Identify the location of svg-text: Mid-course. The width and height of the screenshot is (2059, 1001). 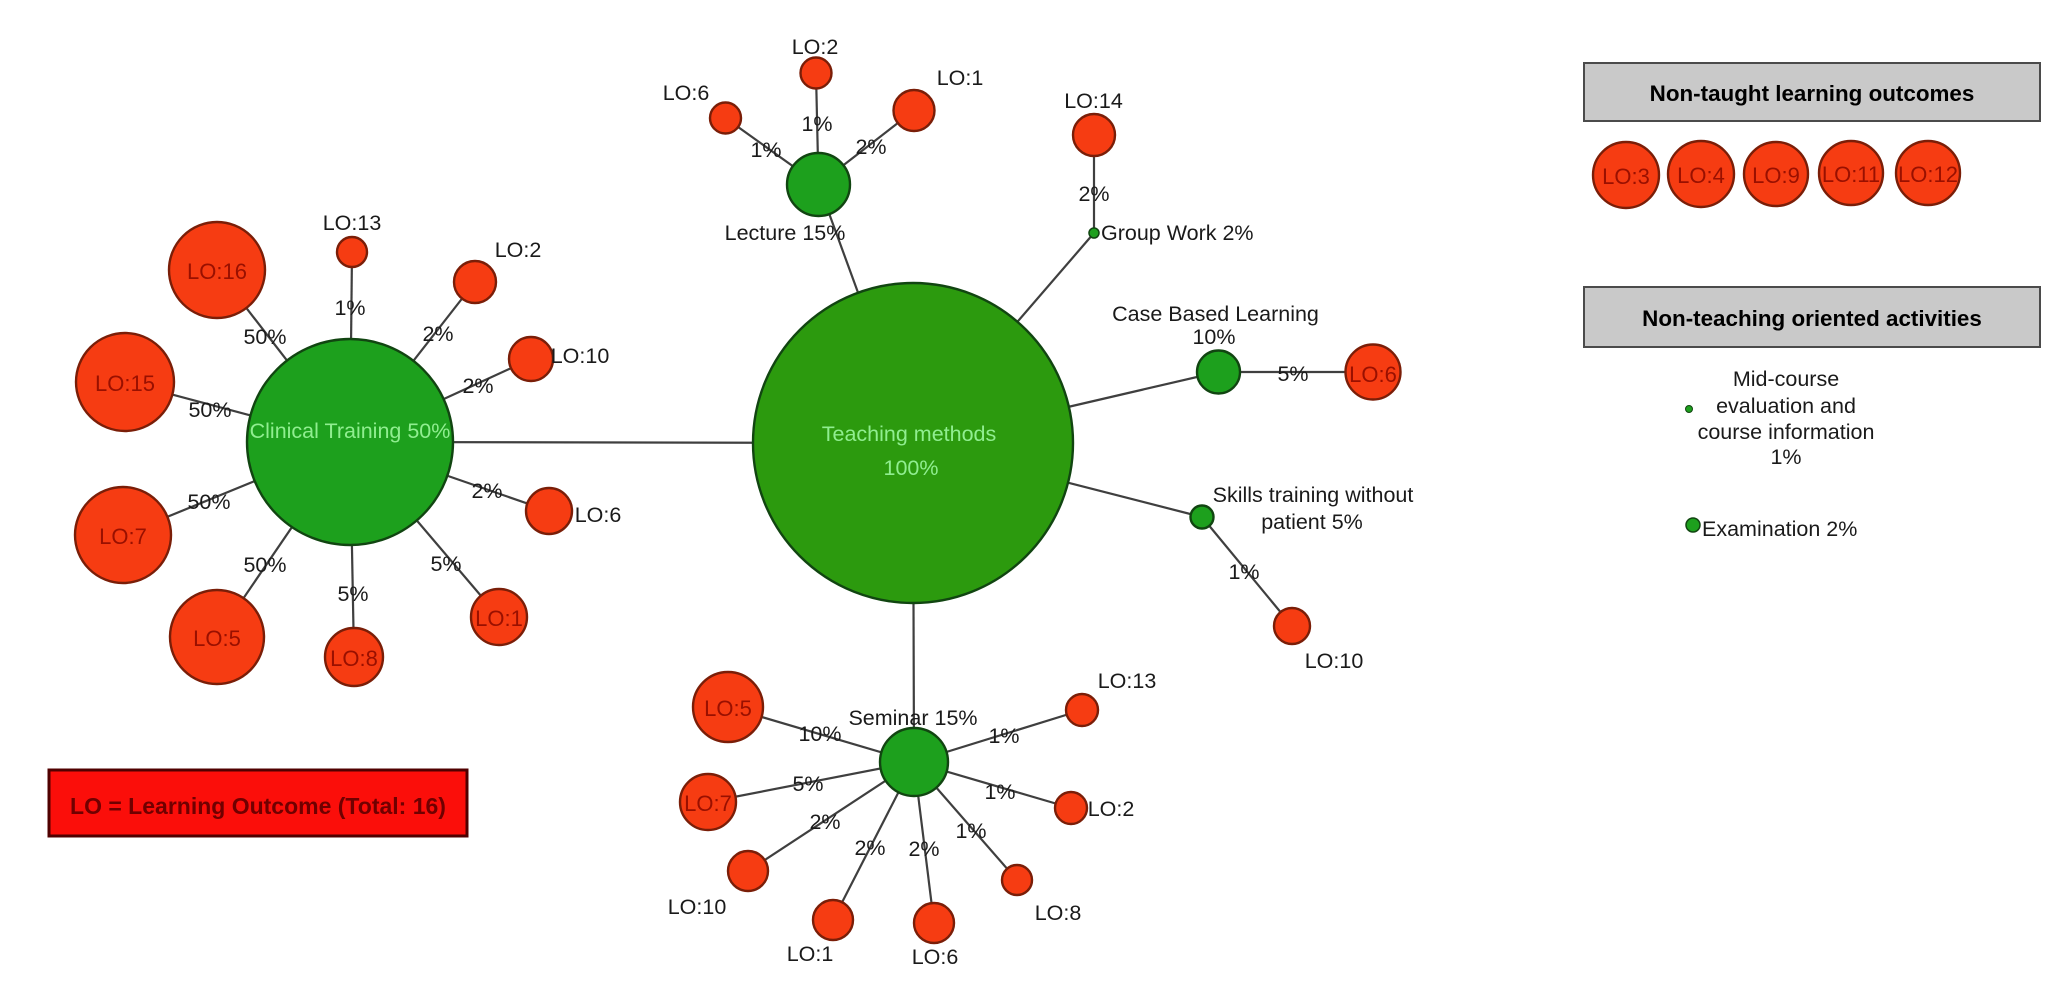
(1786, 379).